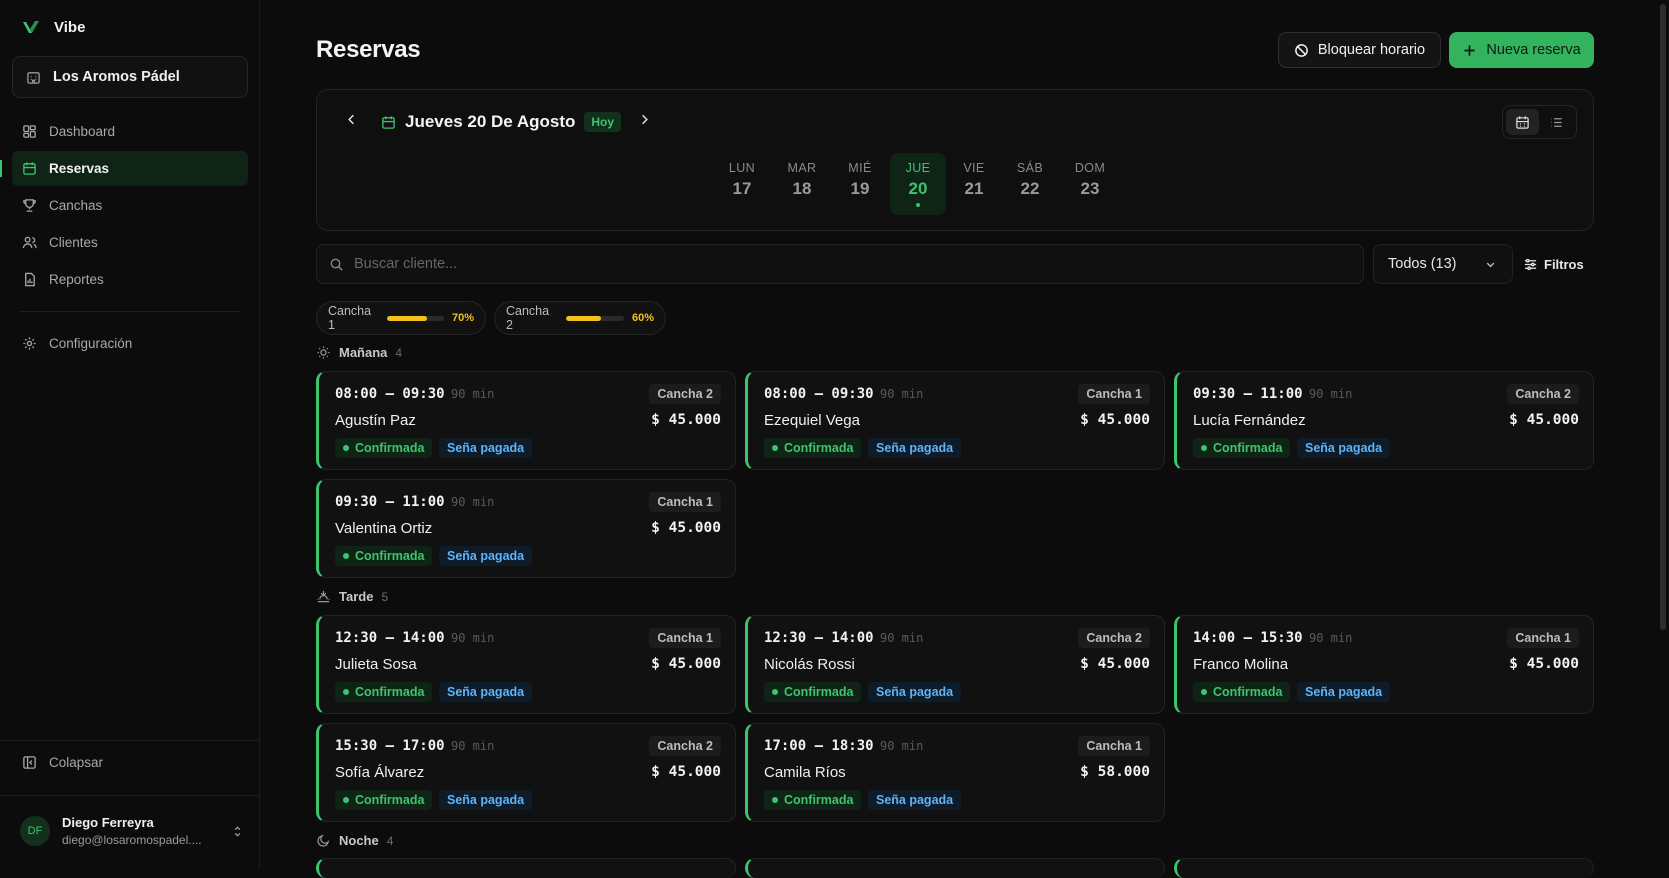  Describe the element at coordinates (1558, 264) in the screenshot. I see `filters-button: Filtros` at that location.